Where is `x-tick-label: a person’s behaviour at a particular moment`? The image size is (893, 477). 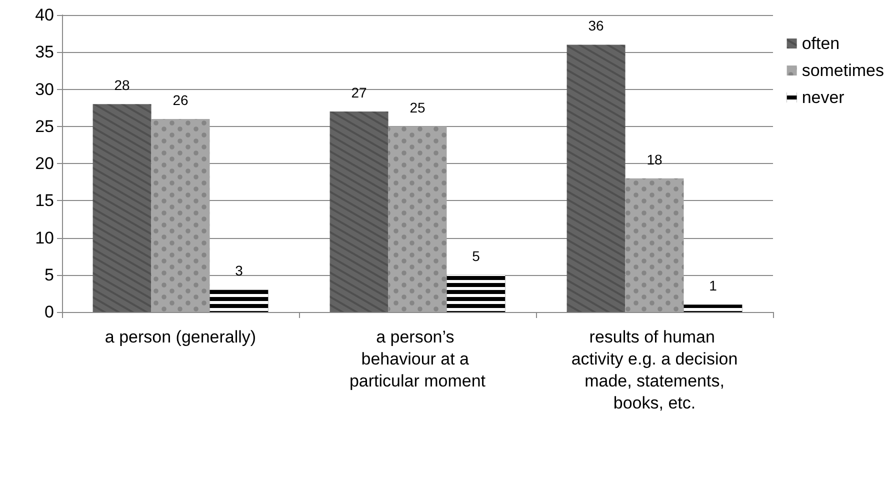 x-tick-label: a person’s behaviour at a particular moment is located at coordinates (417, 359).